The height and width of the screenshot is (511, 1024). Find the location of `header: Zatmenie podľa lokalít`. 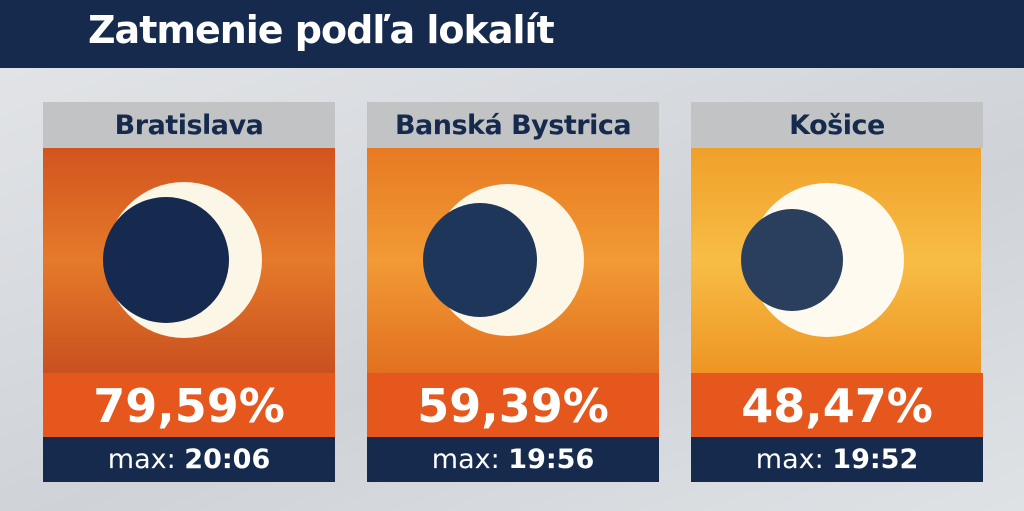

header: Zatmenie podľa lokalít is located at coordinates (512, 34).